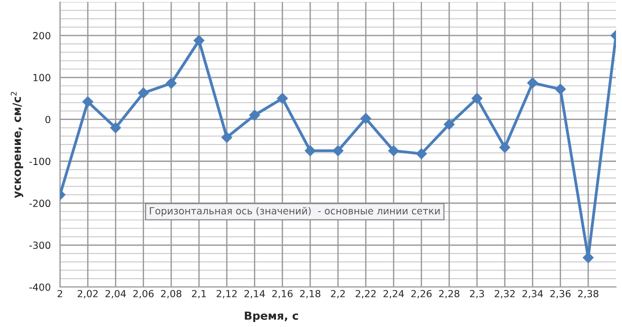  I want to click on x-tick-label: 2,28, so click(449, 294).